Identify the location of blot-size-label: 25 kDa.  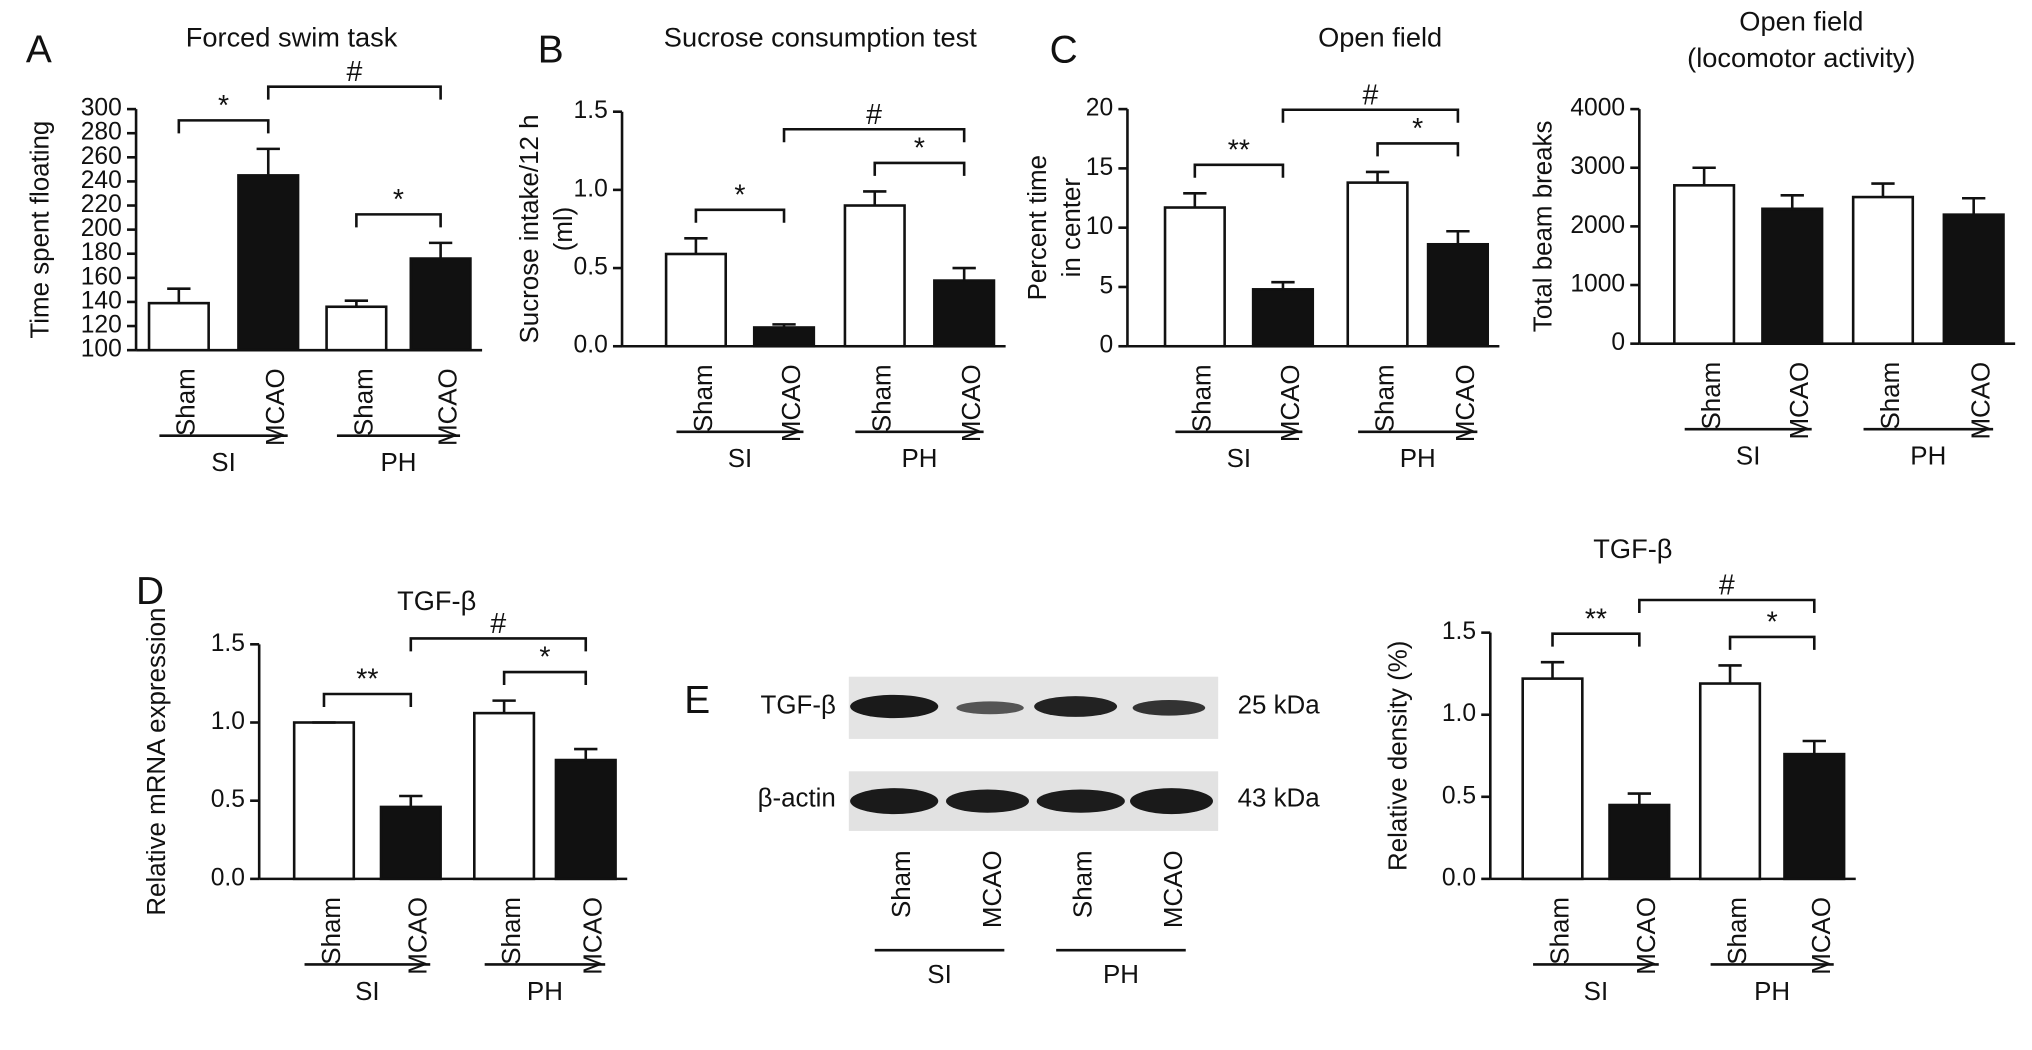
(1279, 705).